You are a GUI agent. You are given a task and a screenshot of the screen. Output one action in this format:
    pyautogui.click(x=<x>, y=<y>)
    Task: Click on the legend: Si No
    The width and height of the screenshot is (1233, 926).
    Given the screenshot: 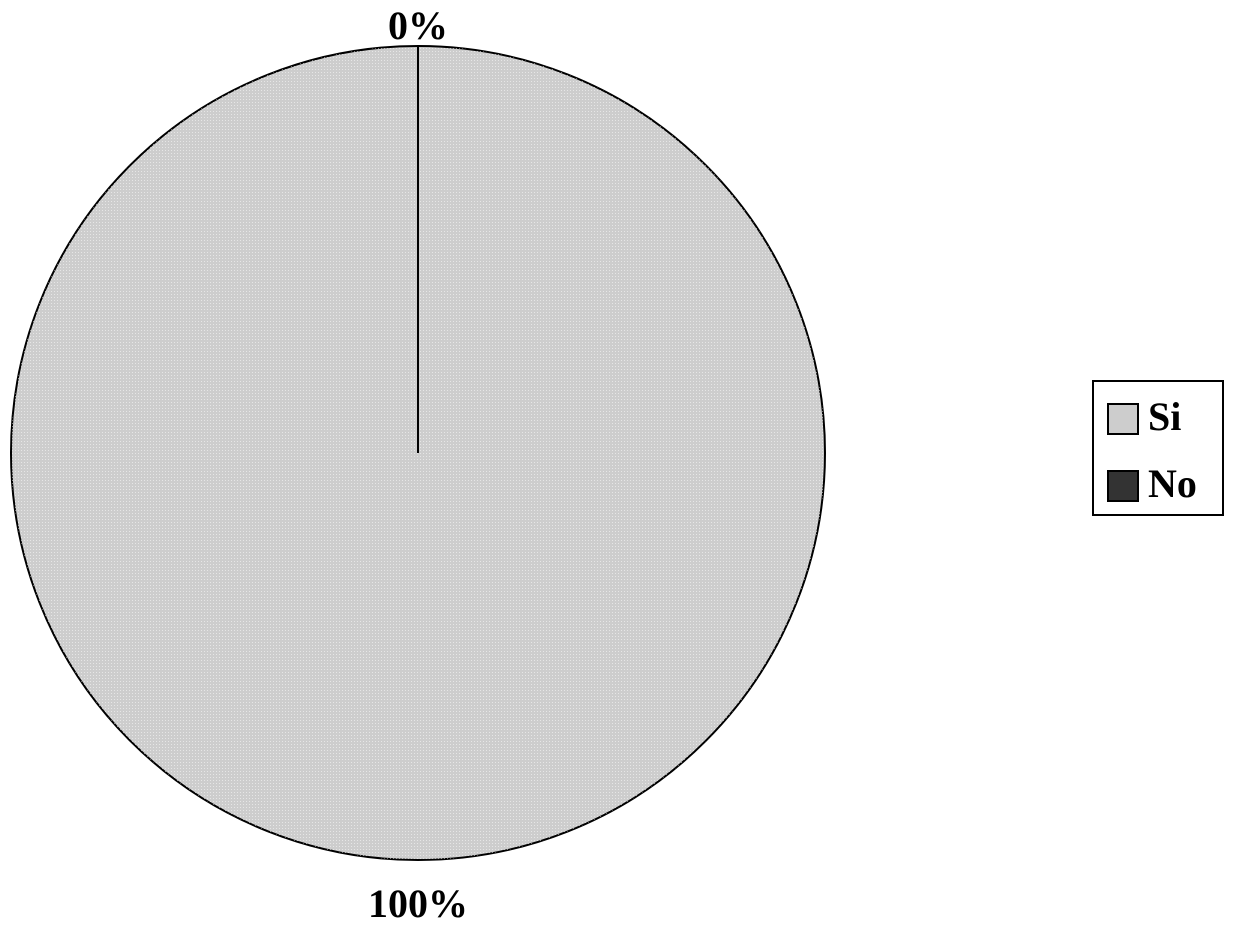 What is the action you would take?
    pyautogui.click(x=1158, y=448)
    